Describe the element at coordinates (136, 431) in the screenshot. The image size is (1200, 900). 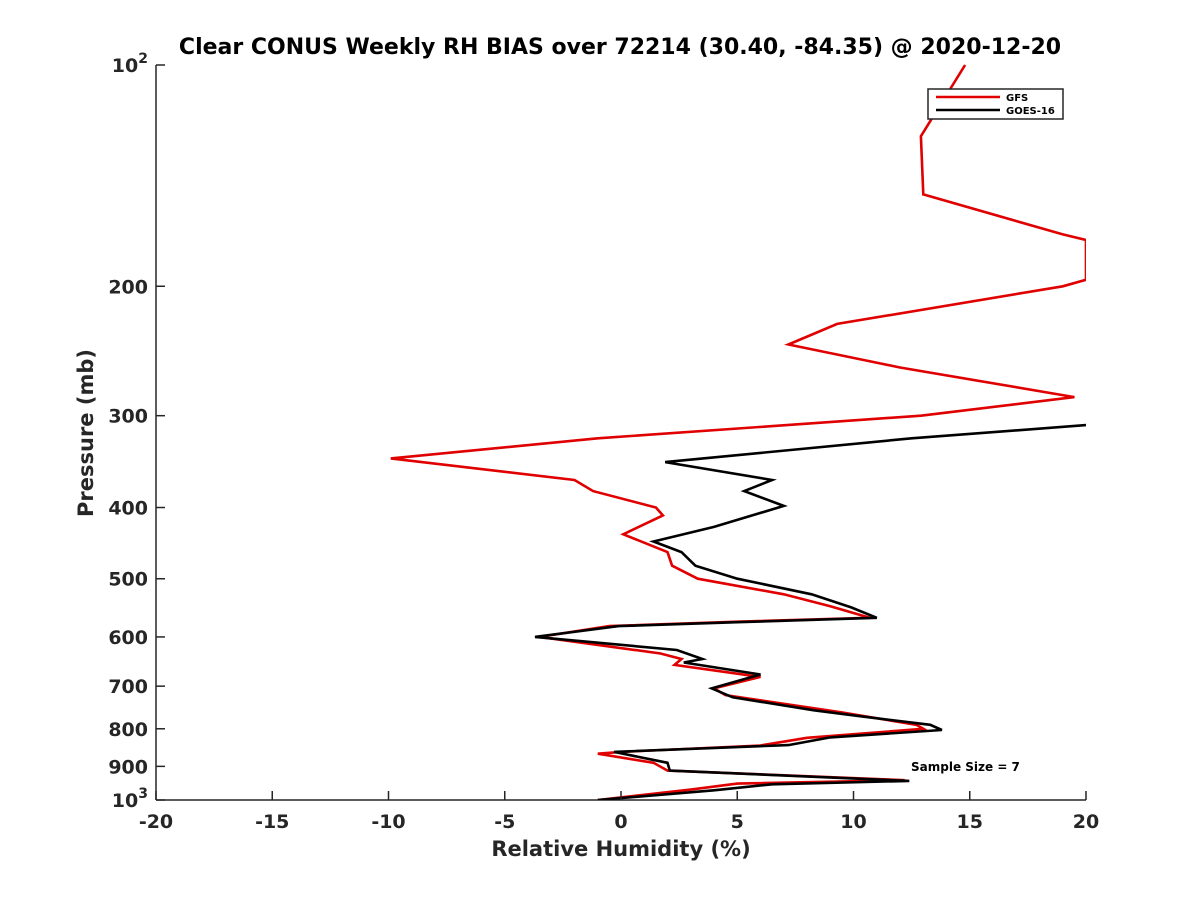
I see `y-axis-ticks: 10² 200 300 400 500 600 700 800 900 10³` at that location.